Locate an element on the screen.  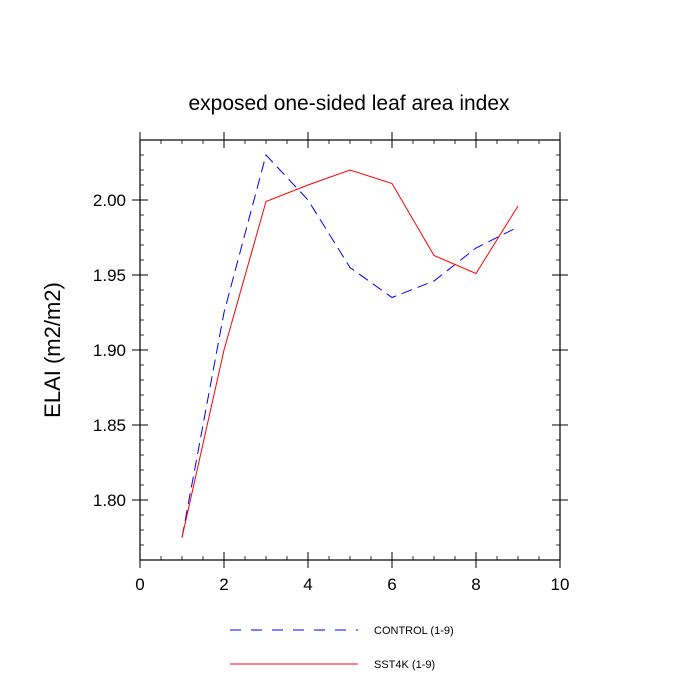
legend-label: SST4K (1-9) is located at coordinates (404, 665).